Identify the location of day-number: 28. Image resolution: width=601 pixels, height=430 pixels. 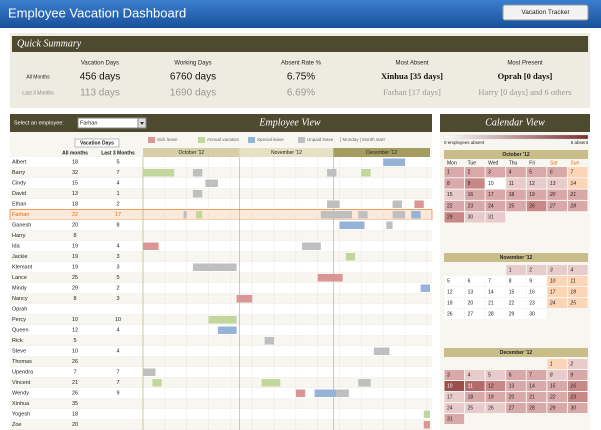
(491, 314).